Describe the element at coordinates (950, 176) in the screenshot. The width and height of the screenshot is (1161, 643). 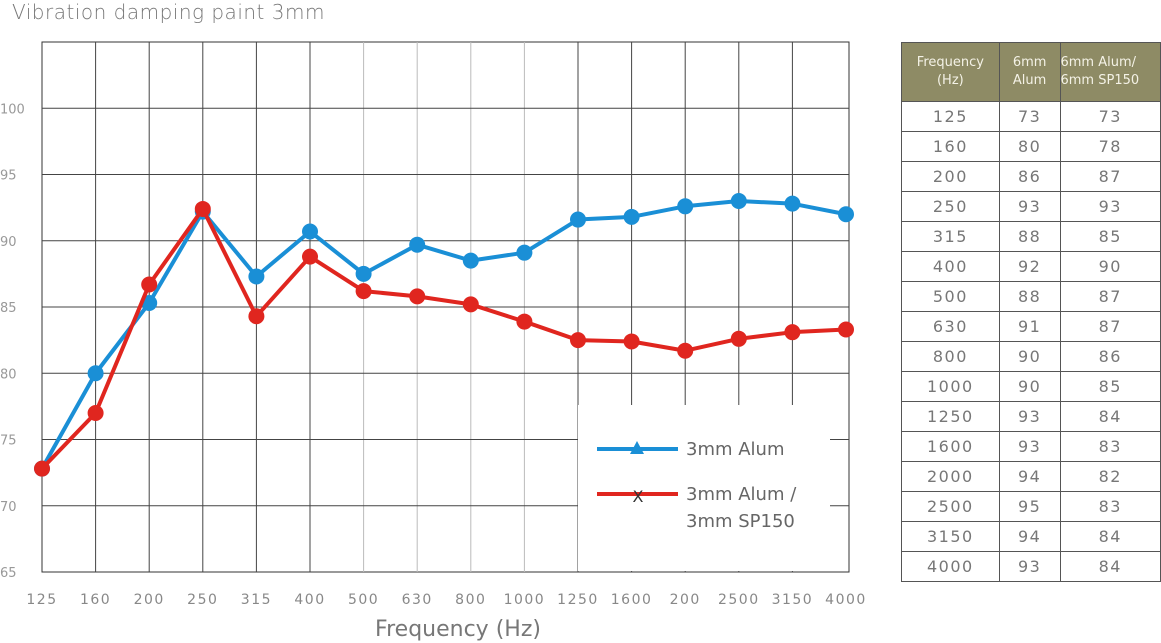
I see `table-cell: 200` at that location.